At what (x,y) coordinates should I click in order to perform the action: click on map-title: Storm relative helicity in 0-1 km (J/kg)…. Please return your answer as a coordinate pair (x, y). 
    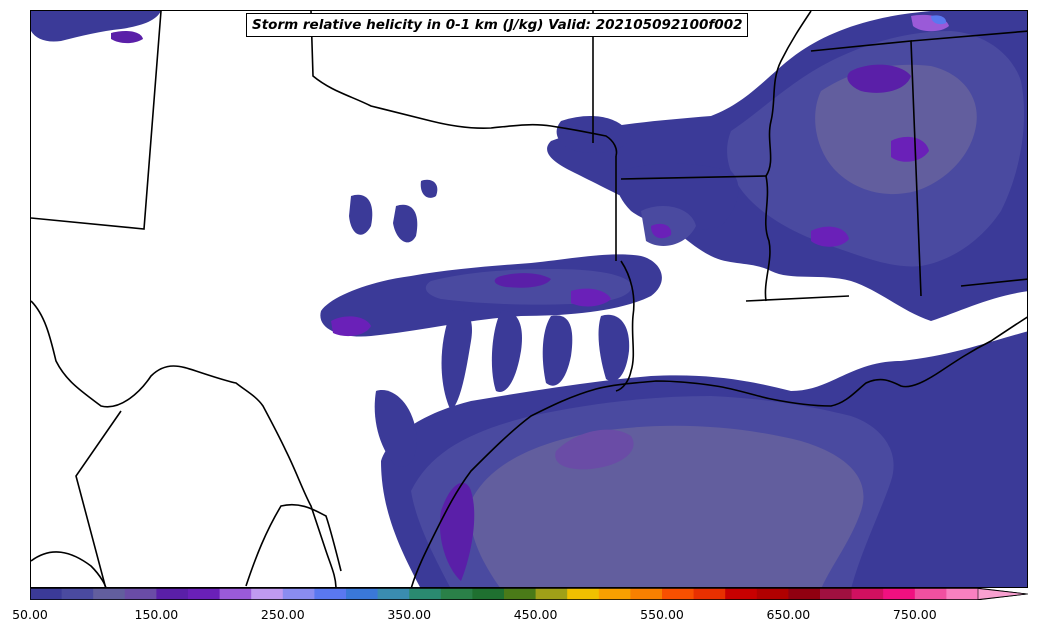
    Looking at the image, I should click on (497, 25).